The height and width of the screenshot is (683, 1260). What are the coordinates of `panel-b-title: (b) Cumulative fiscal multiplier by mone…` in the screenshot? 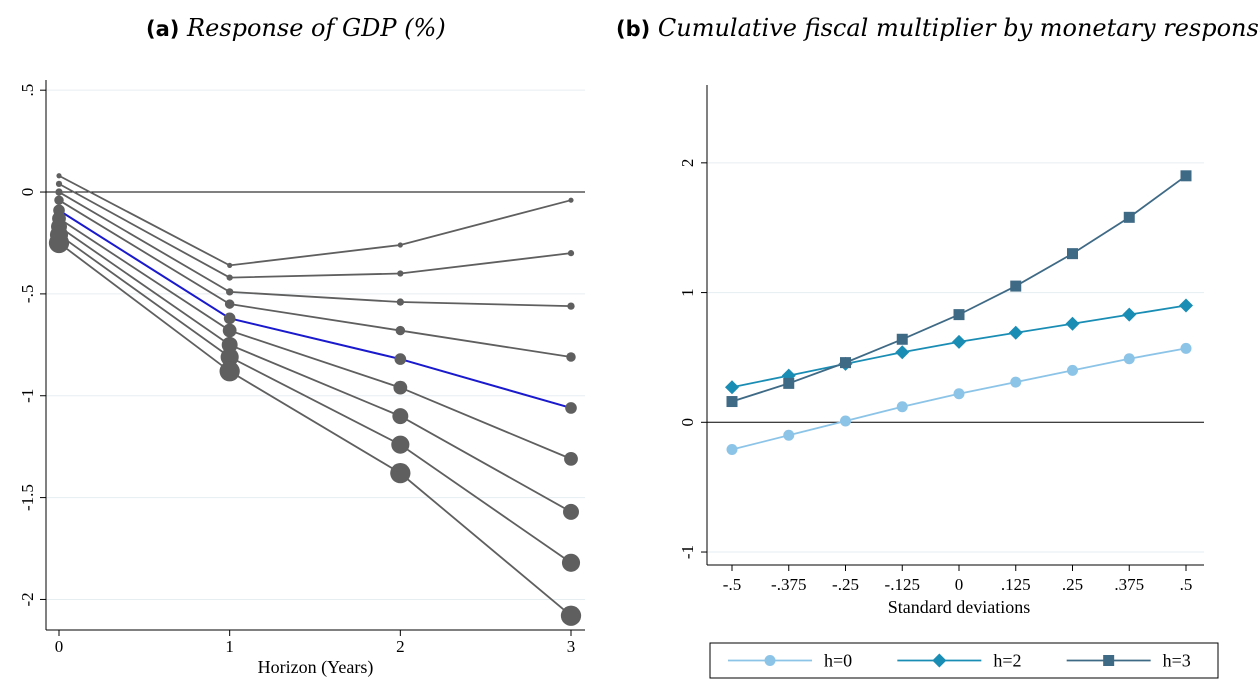 It's located at (938, 28).